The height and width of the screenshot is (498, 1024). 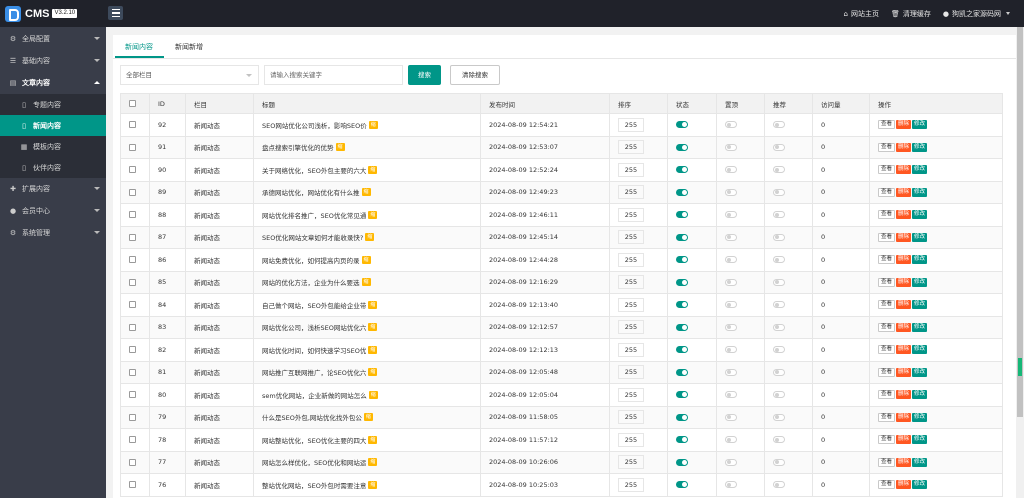 What do you see at coordinates (189, 75) in the screenshot?
I see `category-select: 全部栏目` at bounding box center [189, 75].